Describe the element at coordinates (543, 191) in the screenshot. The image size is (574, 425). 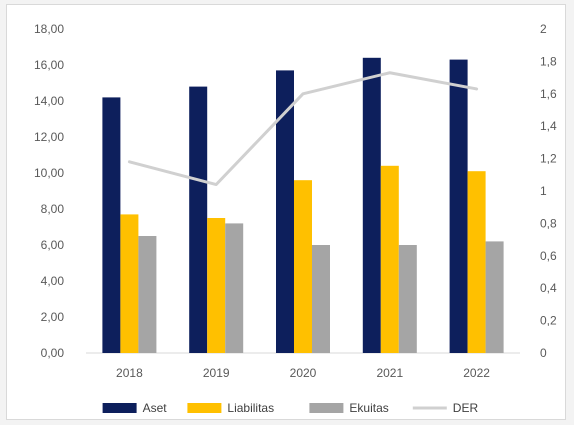
I see `right-axis-tick-label: 1` at that location.